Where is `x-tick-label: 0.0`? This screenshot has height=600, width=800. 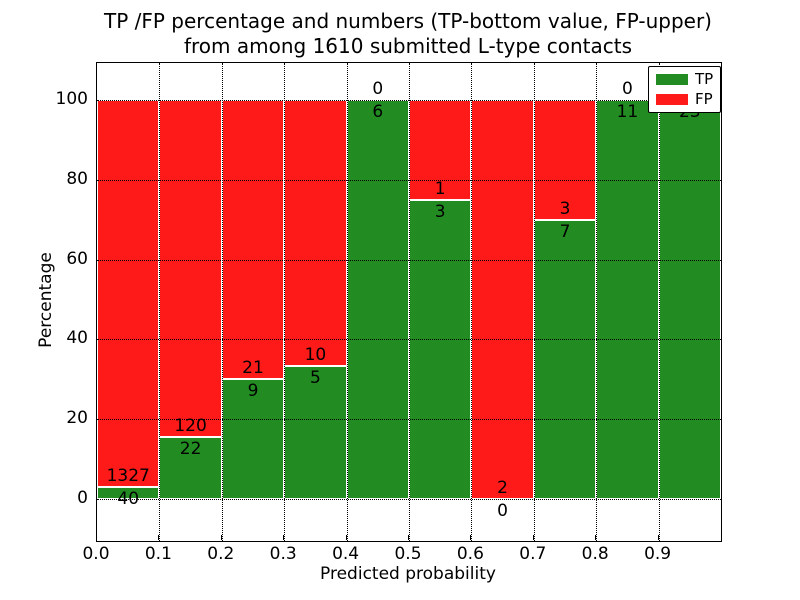 x-tick-label: 0.0 is located at coordinates (96, 554).